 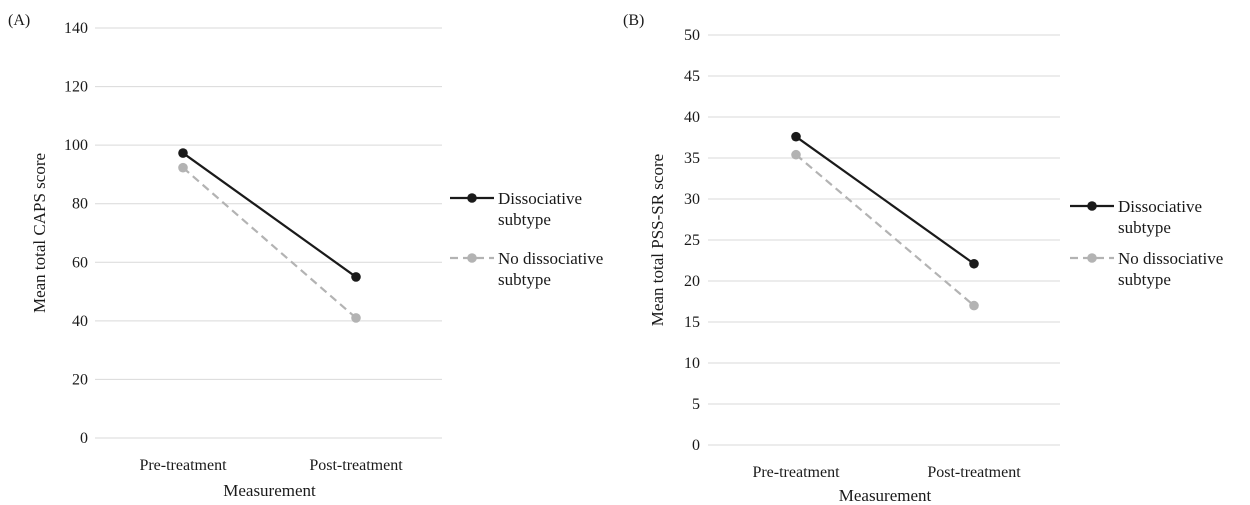 What do you see at coordinates (692, 363) in the screenshot?
I see `y-tick-label-b: 10` at bounding box center [692, 363].